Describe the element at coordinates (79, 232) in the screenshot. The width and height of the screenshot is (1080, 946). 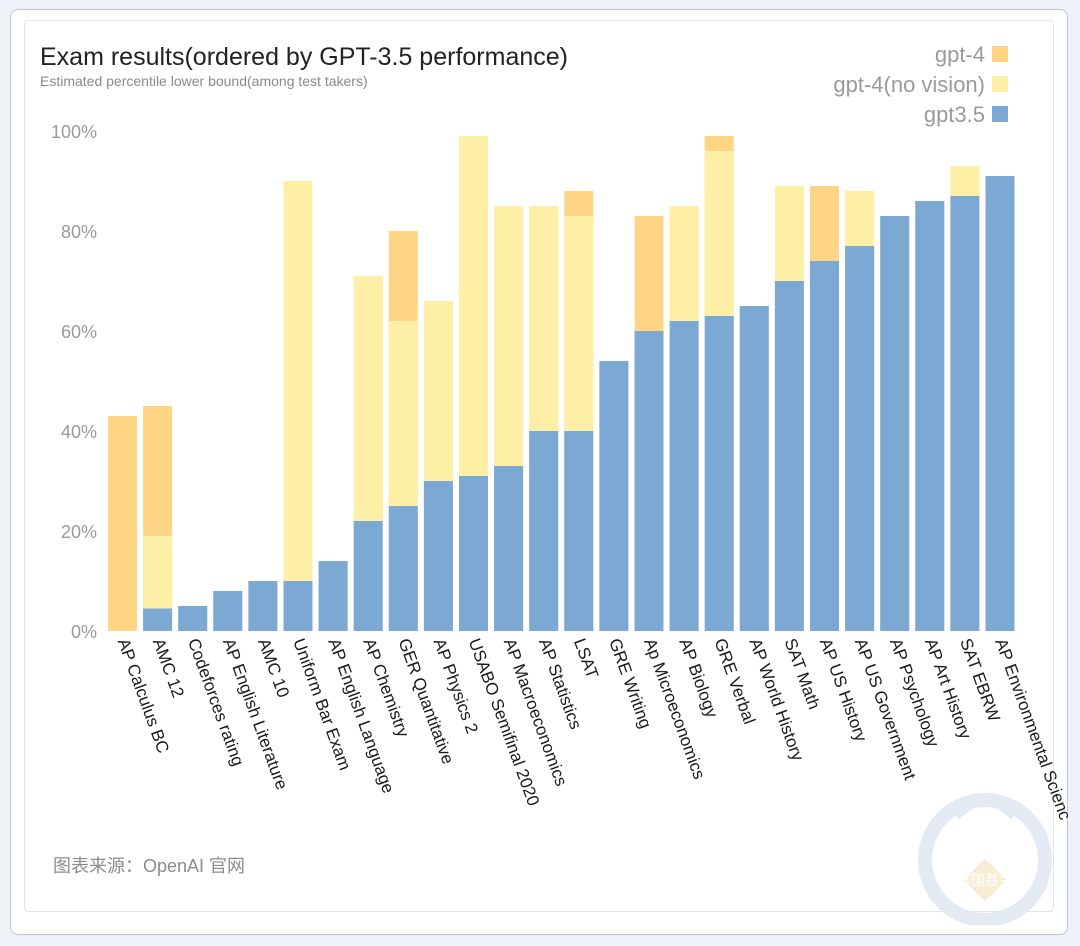
I see `y-tick-label: 80%` at that location.